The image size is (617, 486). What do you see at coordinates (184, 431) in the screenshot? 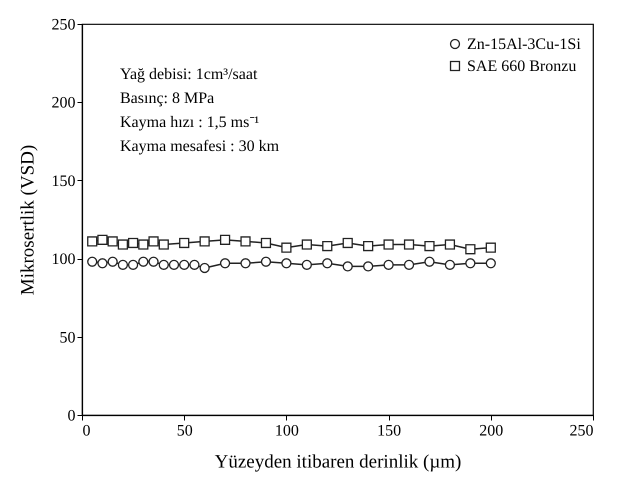
I see `x-tick-label: 50` at bounding box center [184, 431].